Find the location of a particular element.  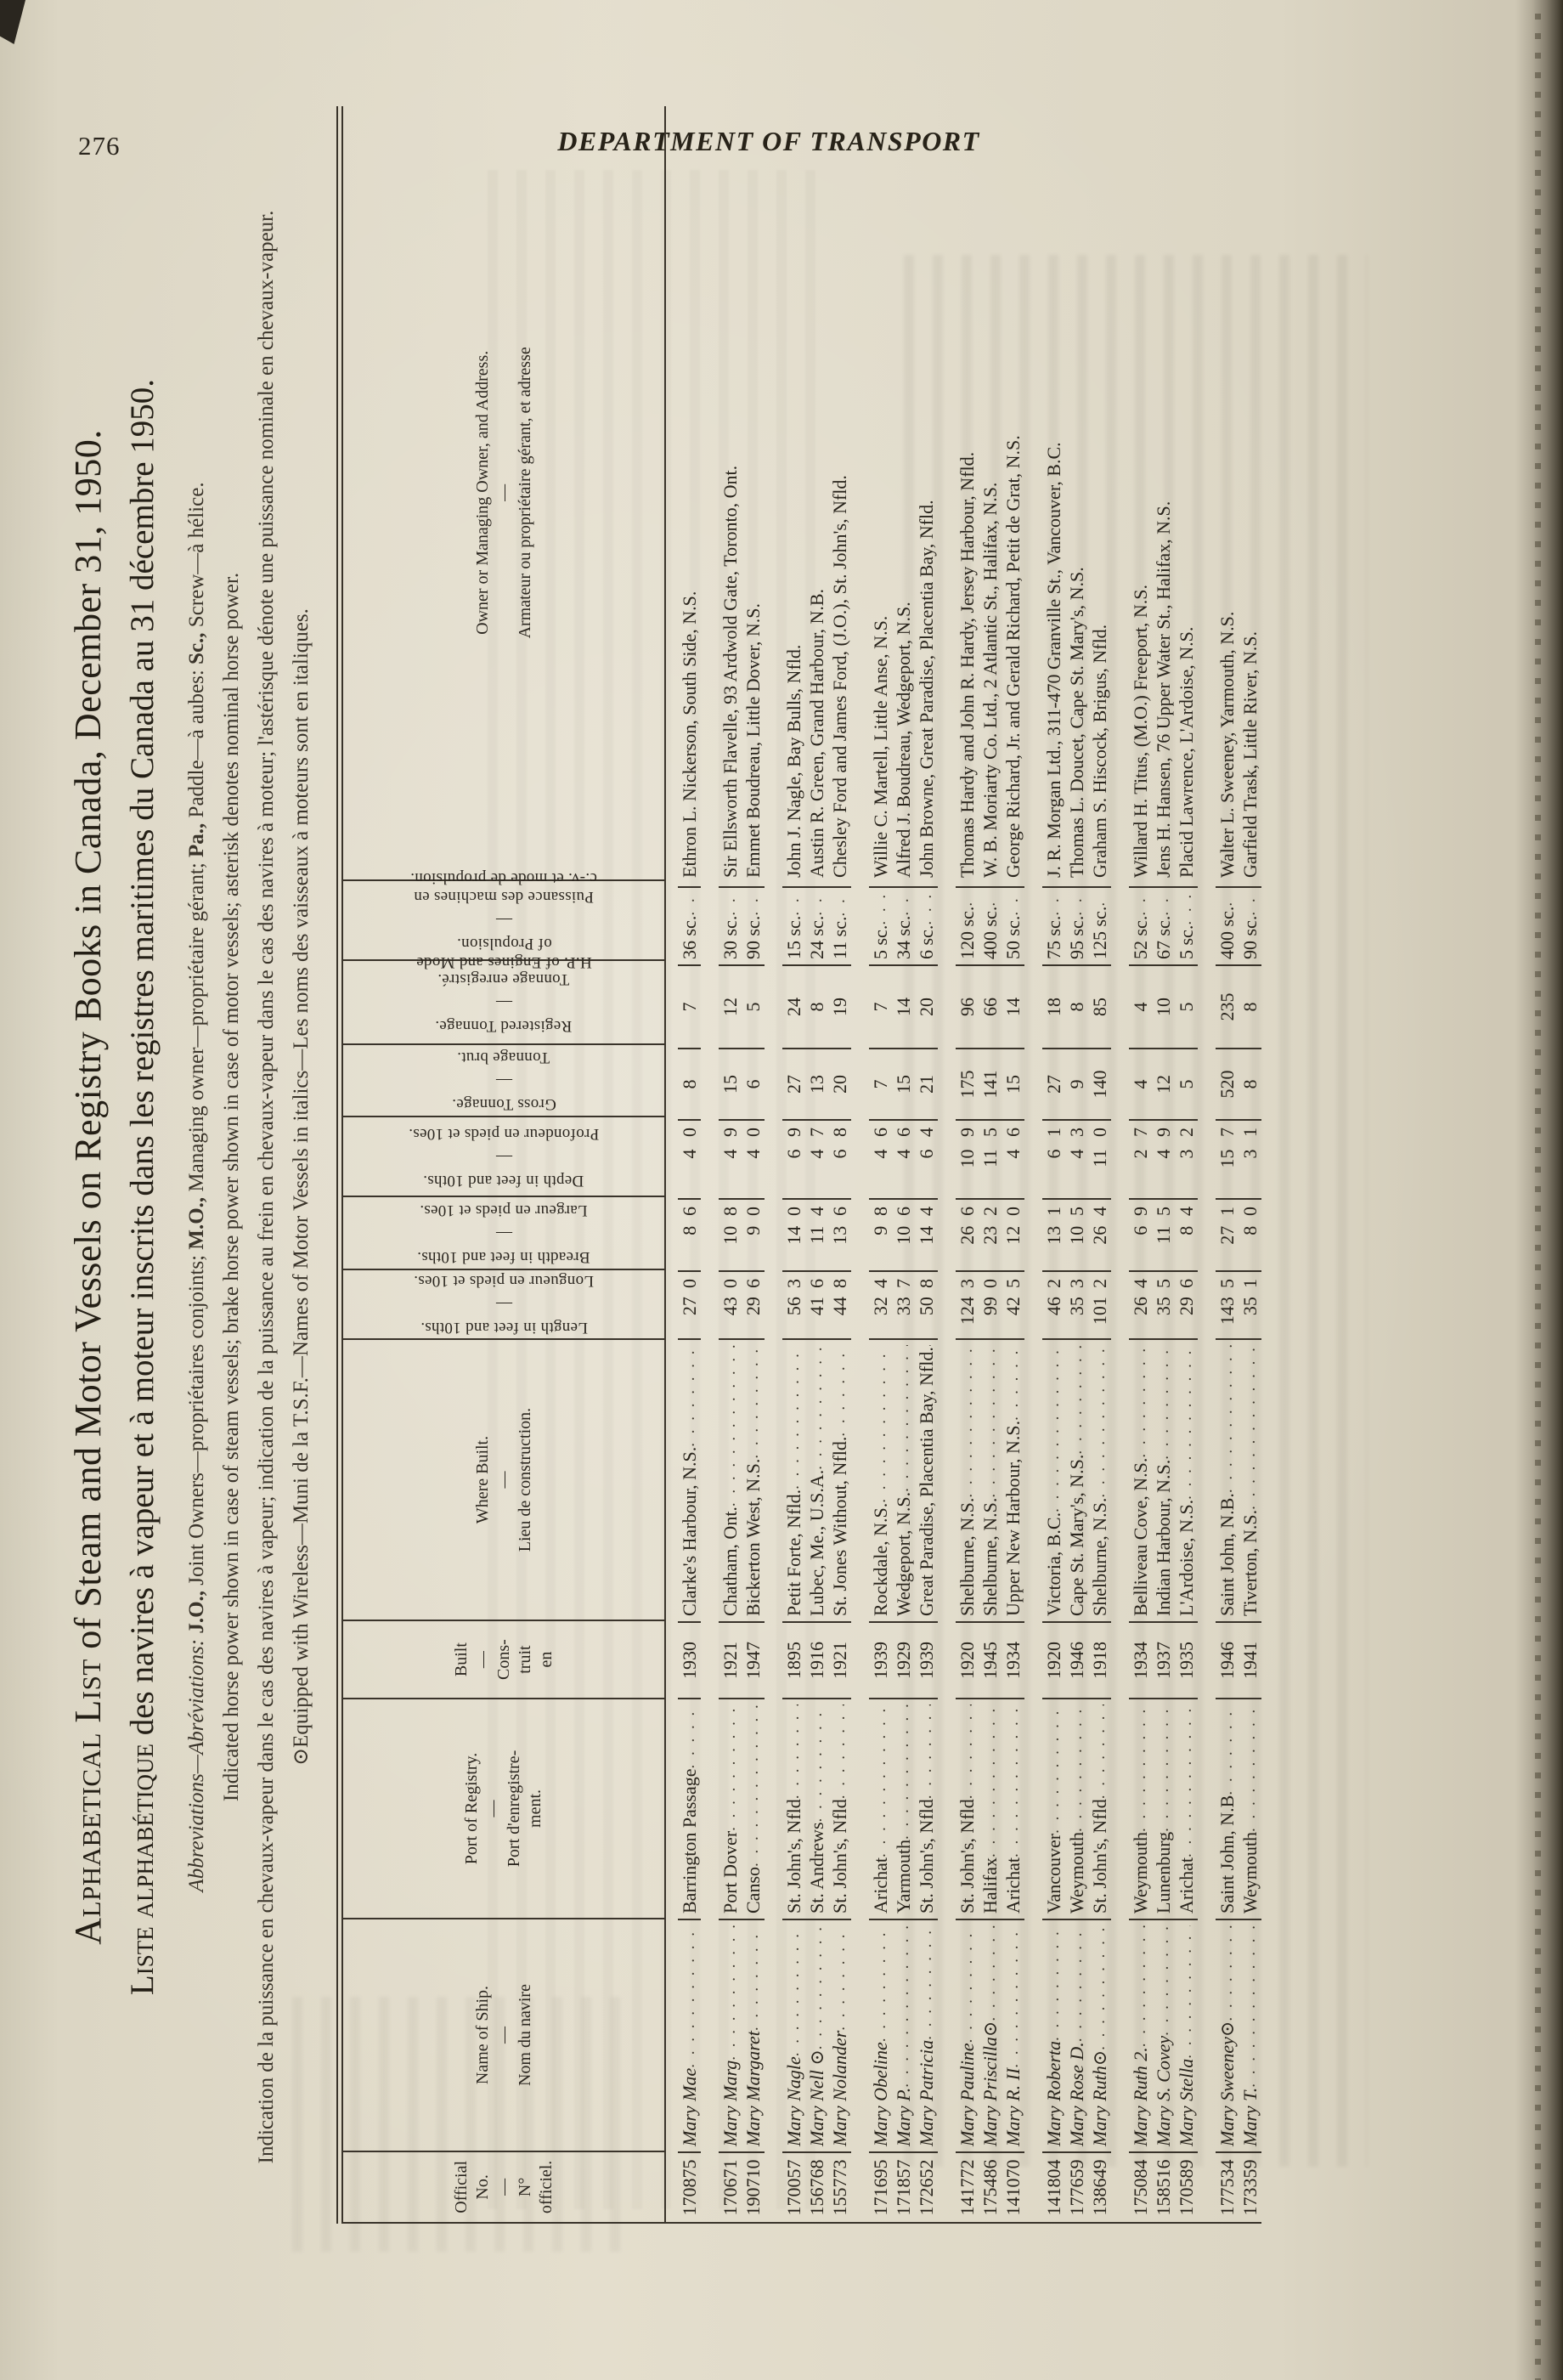

owner-cell: Willie C. Martell, Little Anse, N.S. is located at coordinates (880, 747).